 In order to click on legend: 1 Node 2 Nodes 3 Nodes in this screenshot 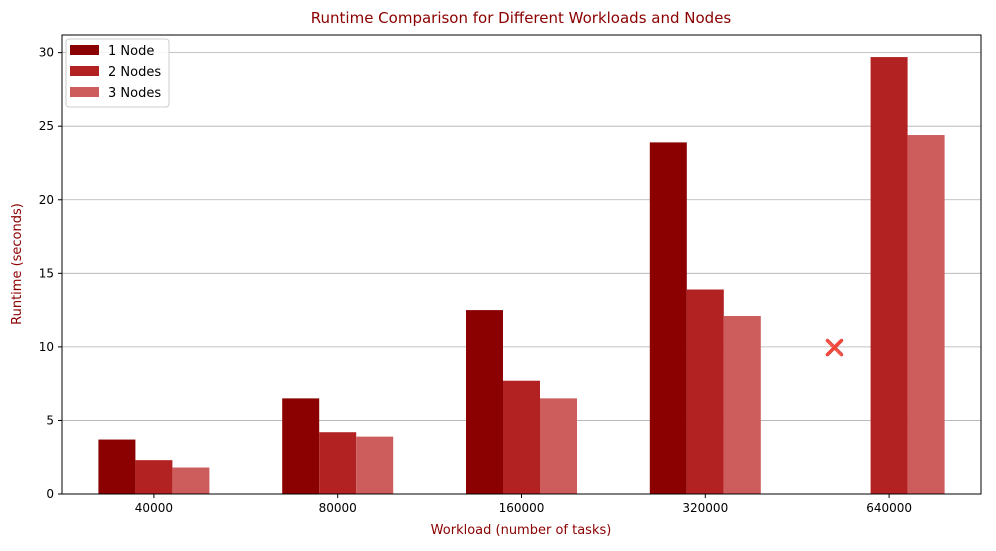, I will do `click(117, 73)`.